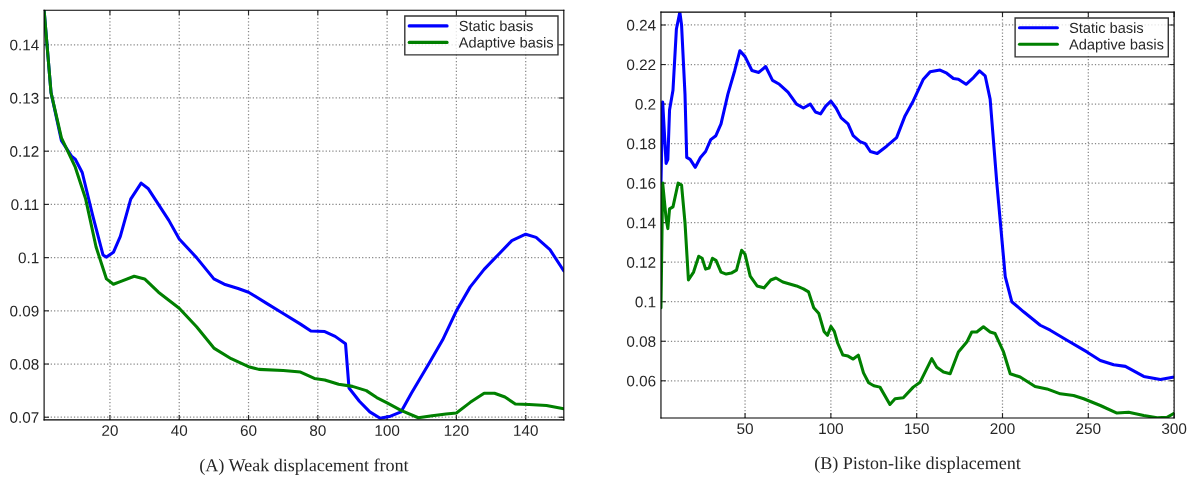 The image size is (1192, 486). What do you see at coordinates (641, 144) in the screenshot?
I see `y-tick-label: 0.18` at bounding box center [641, 144].